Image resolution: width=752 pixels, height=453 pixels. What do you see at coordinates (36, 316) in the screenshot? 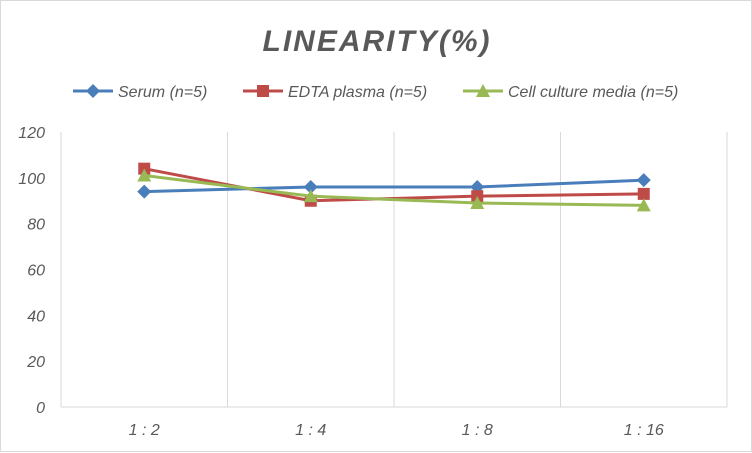
I see `y-tick-label: 40` at bounding box center [36, 316].